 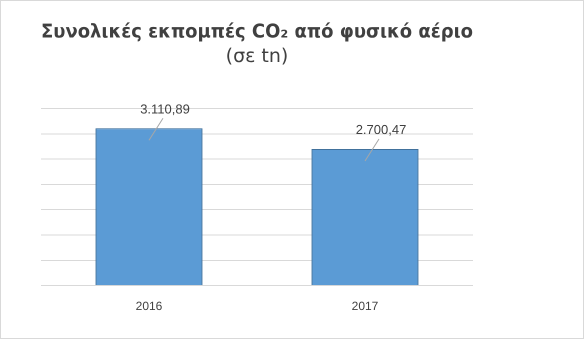 What do you see at coordinates (381, 130) in the screenshot?
I see `data-label: 2.700,47` at bounding box center [381, 130].